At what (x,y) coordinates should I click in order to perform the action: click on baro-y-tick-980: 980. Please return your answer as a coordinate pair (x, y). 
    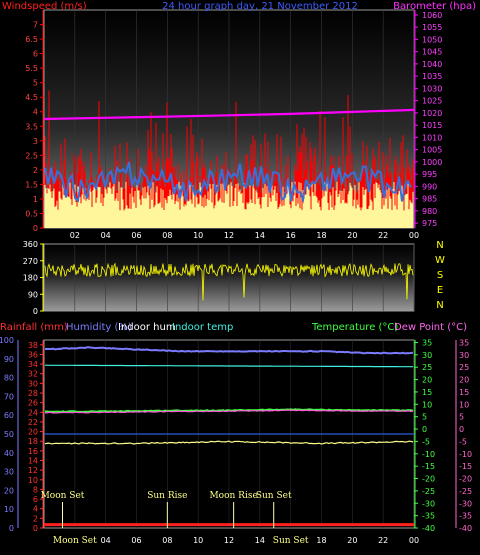
    Looking at the image, I should click on (429, 211).